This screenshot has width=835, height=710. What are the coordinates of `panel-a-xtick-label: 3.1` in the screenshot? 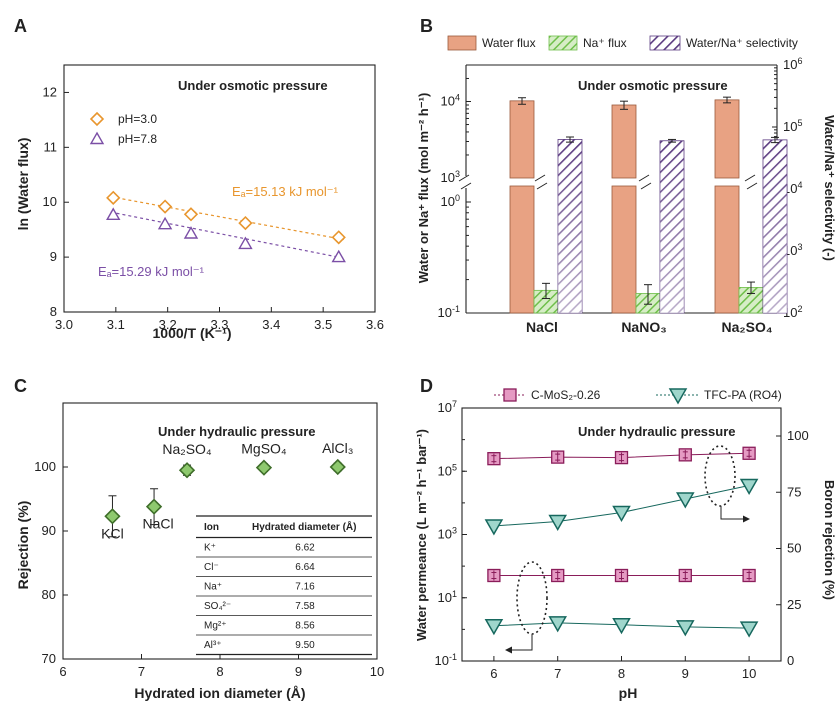 It's located at (116, 324).